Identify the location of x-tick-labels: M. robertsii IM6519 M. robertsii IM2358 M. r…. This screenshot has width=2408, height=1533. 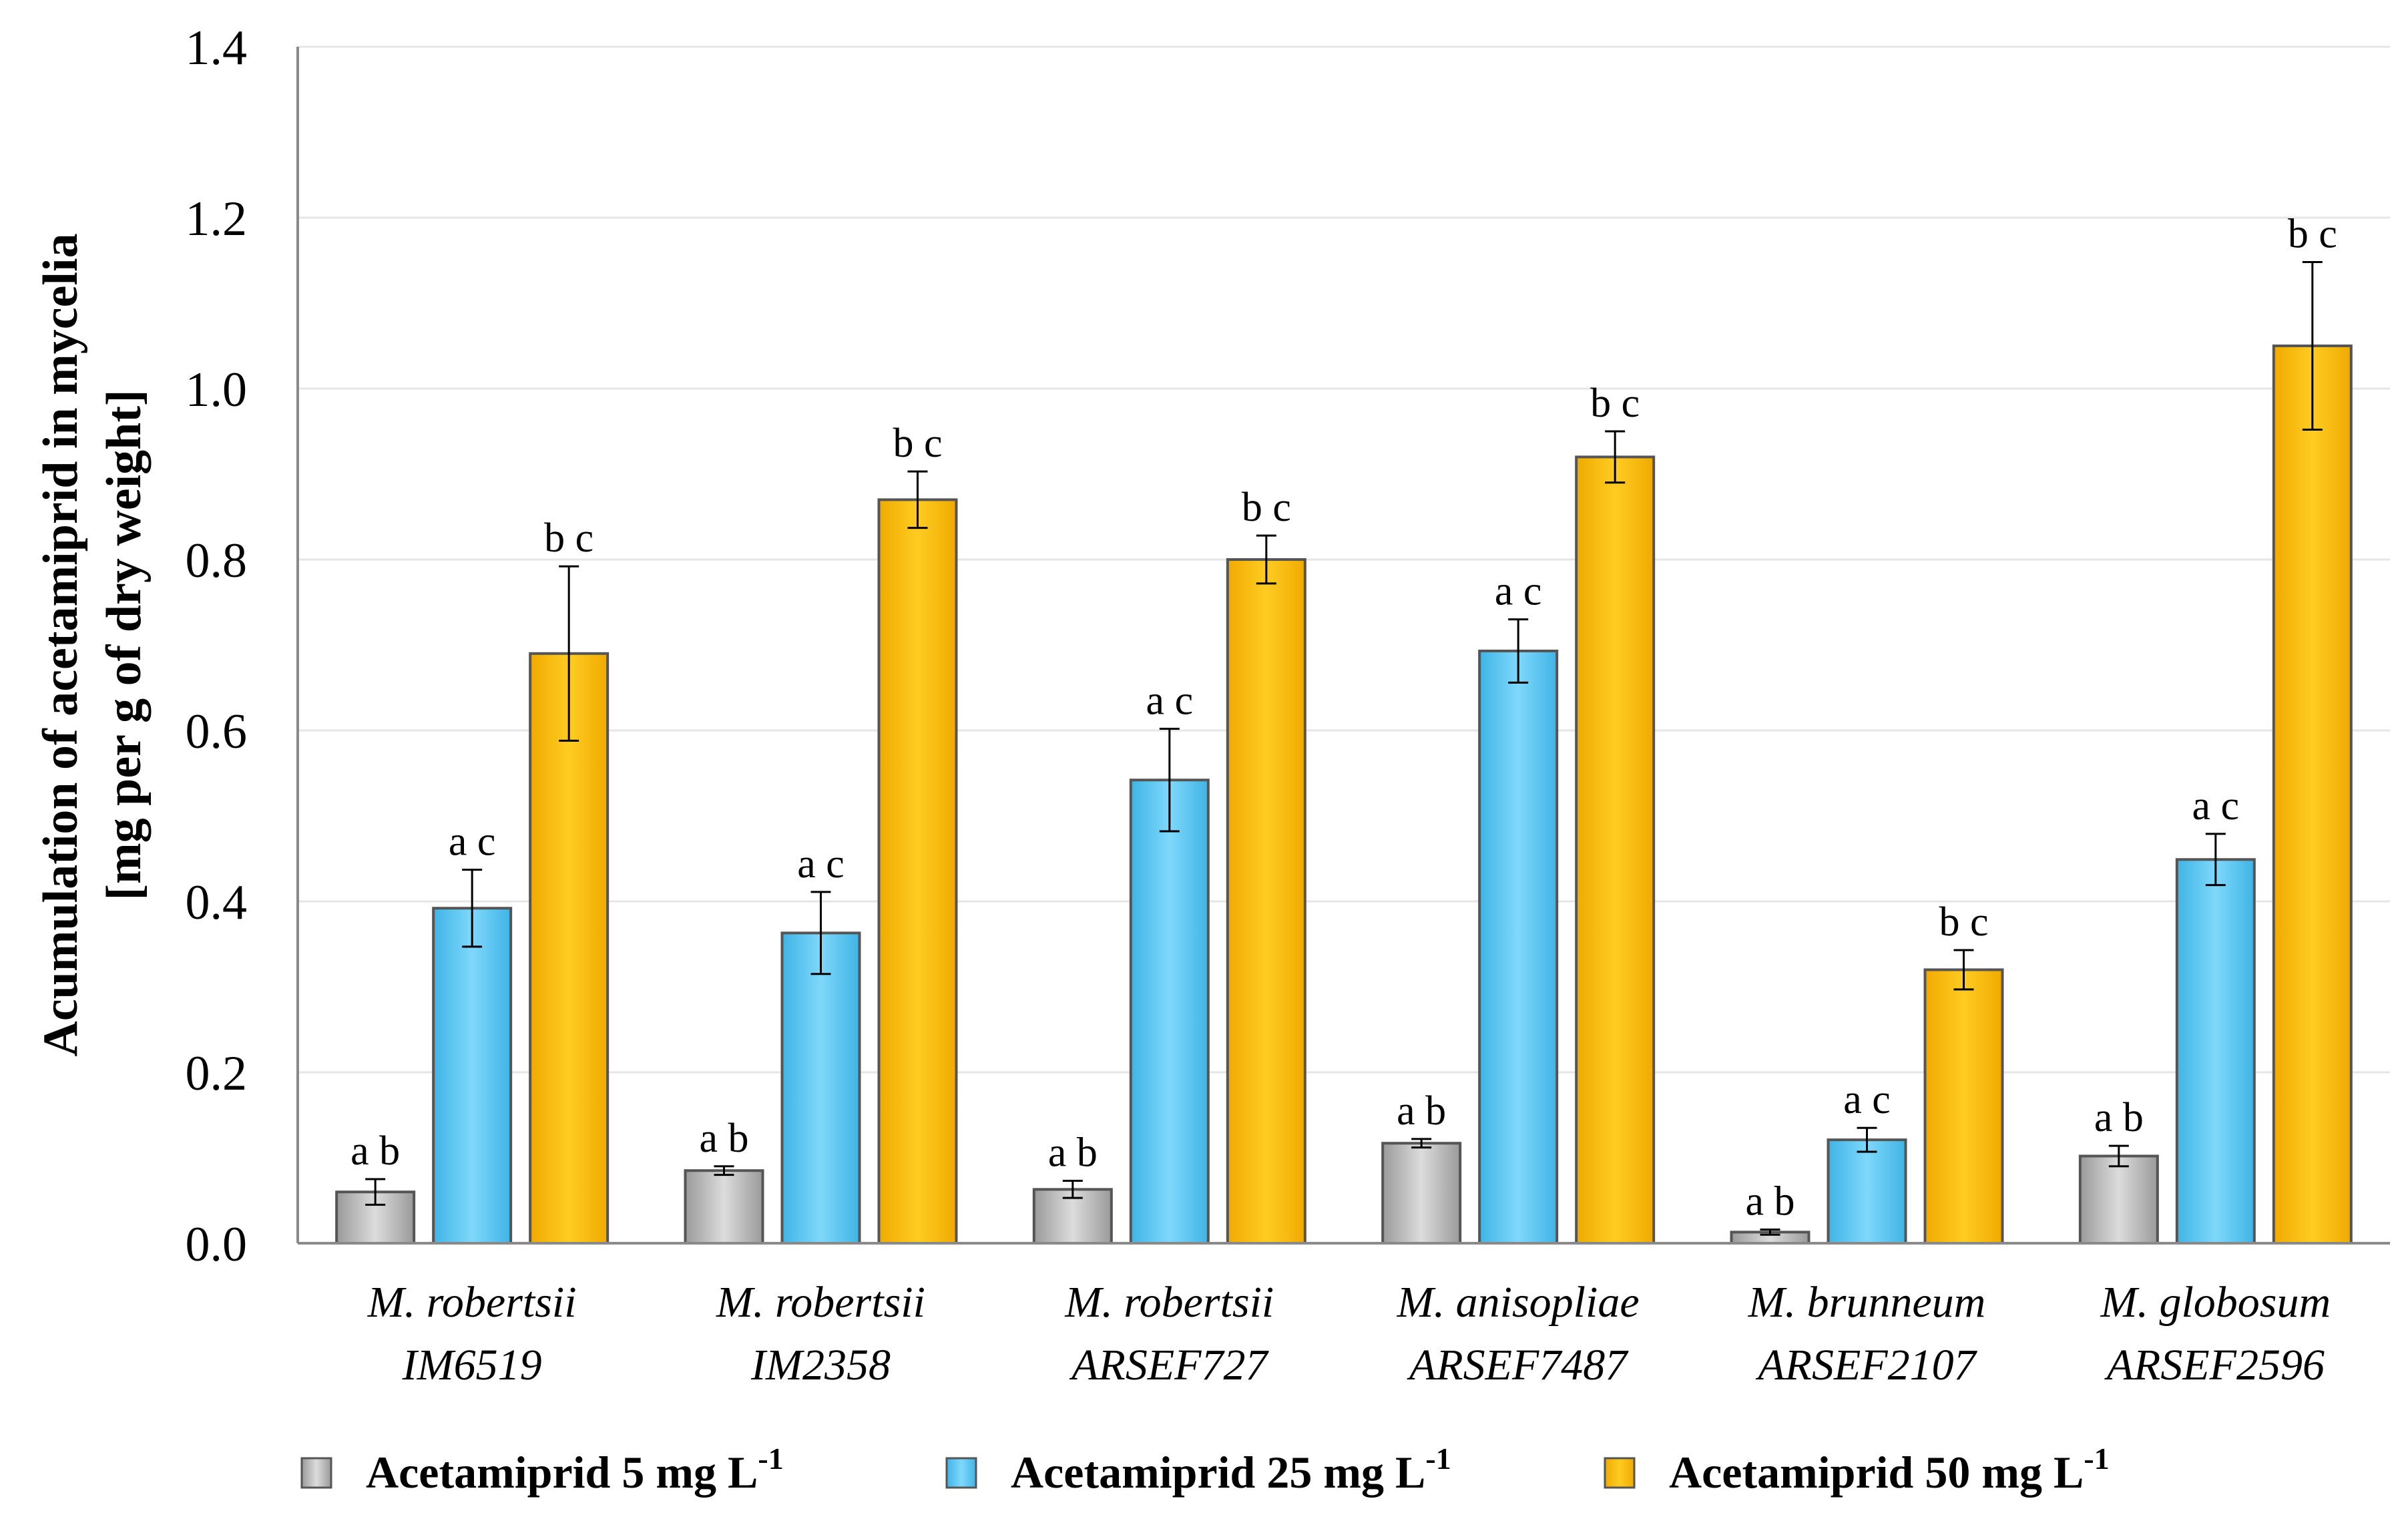
(1349, 1333).